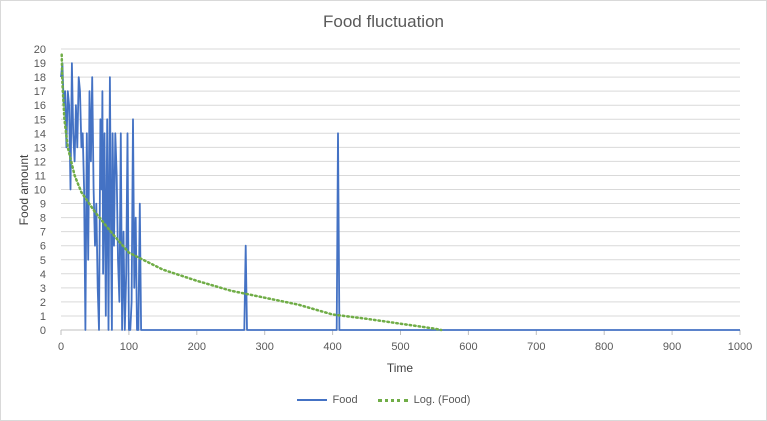 This screenshot has width=767, height=421. Describe the element at coordinates (40, 92) in the screenshot. I see `y-tick-label-17: 17` at that location.